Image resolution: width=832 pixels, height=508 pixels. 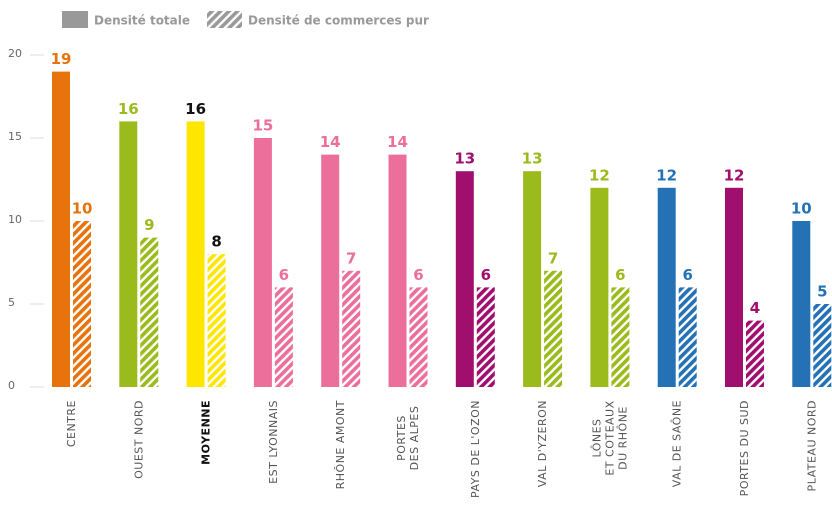 I want to click on x-tick-label: PORTES DU SUD, so click(x=744, y=448).